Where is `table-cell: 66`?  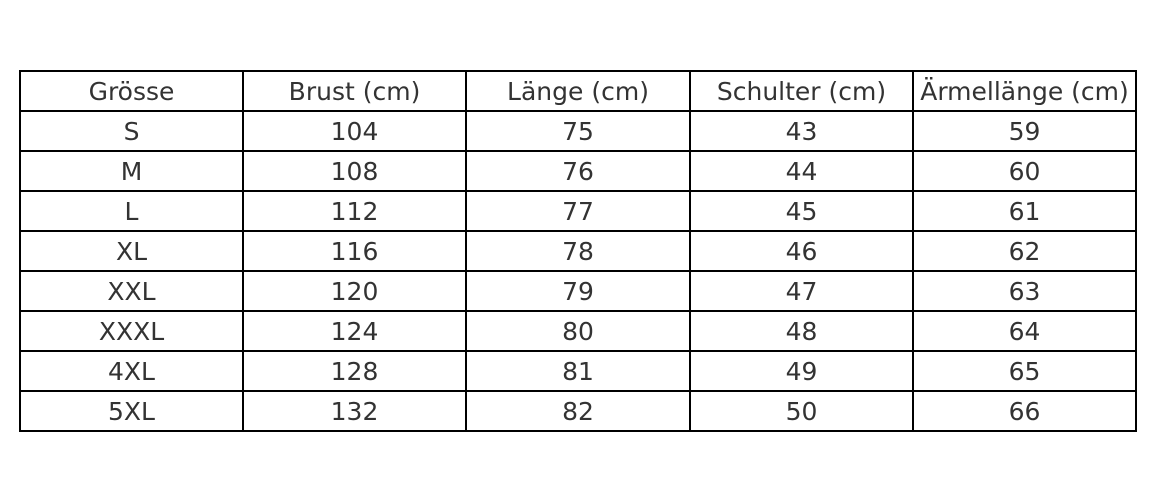 table-cell: 66 is located at coordinates (1024, 411).